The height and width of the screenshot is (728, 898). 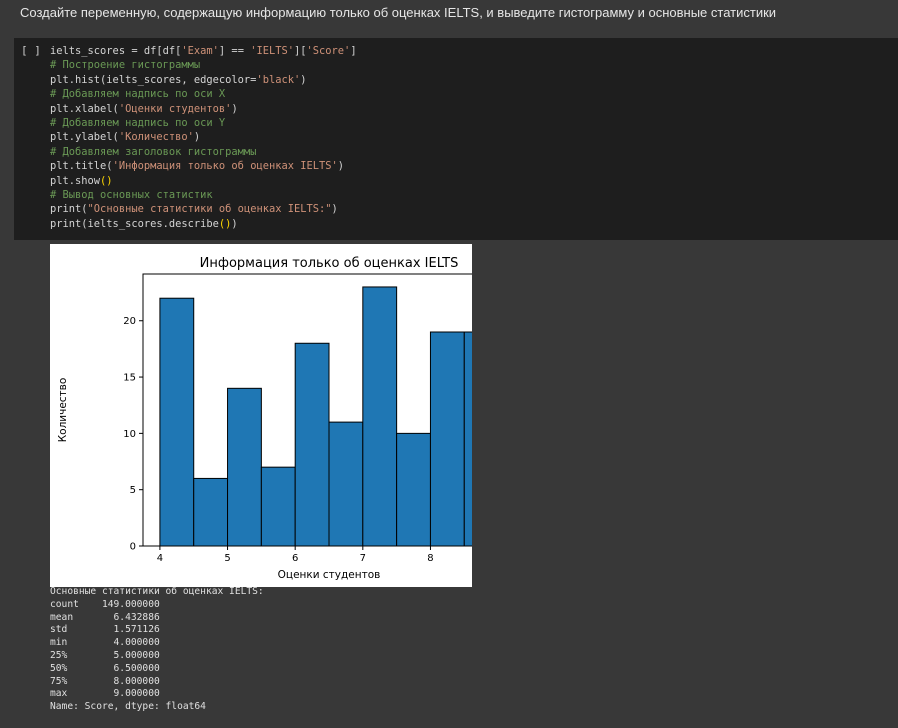 What do you see at coordinates (105, 617) in the screenshot?
I see `stats-row-mean: mean 6.432886` at bounding box center [105, 617].